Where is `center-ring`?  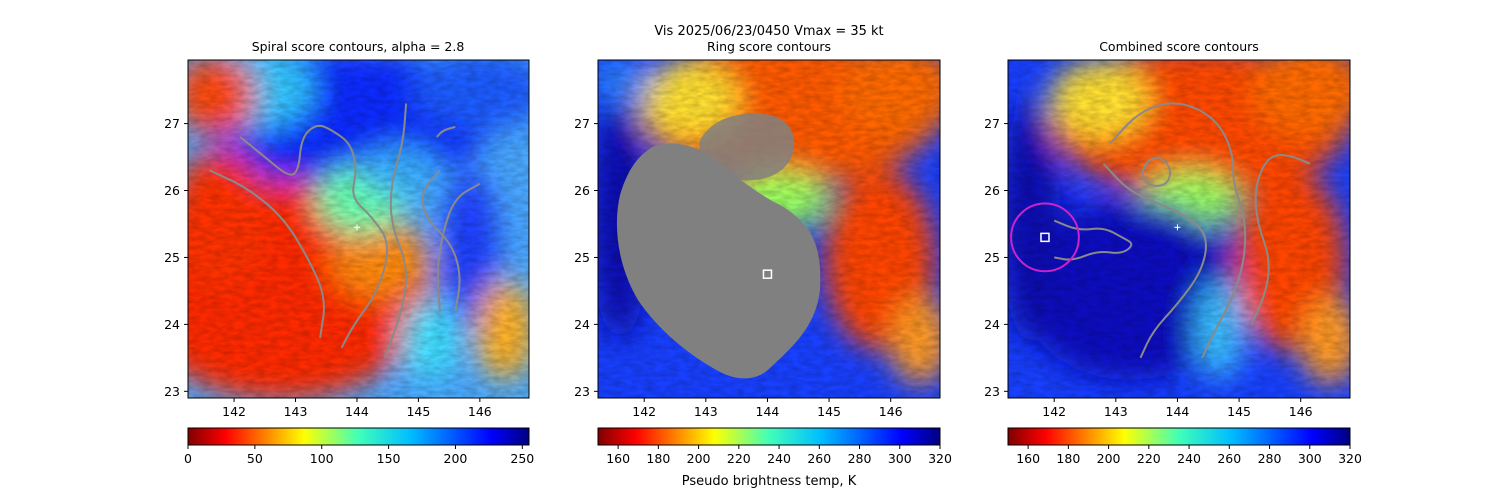
center-ring is located at coordinates (1045, 237).